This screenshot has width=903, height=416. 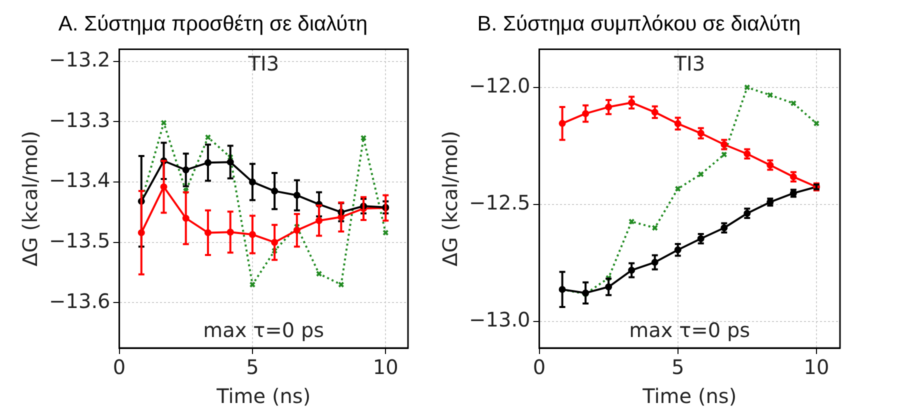 I want to click on y-tick-label: −13.0, so click(x=499, y=320).